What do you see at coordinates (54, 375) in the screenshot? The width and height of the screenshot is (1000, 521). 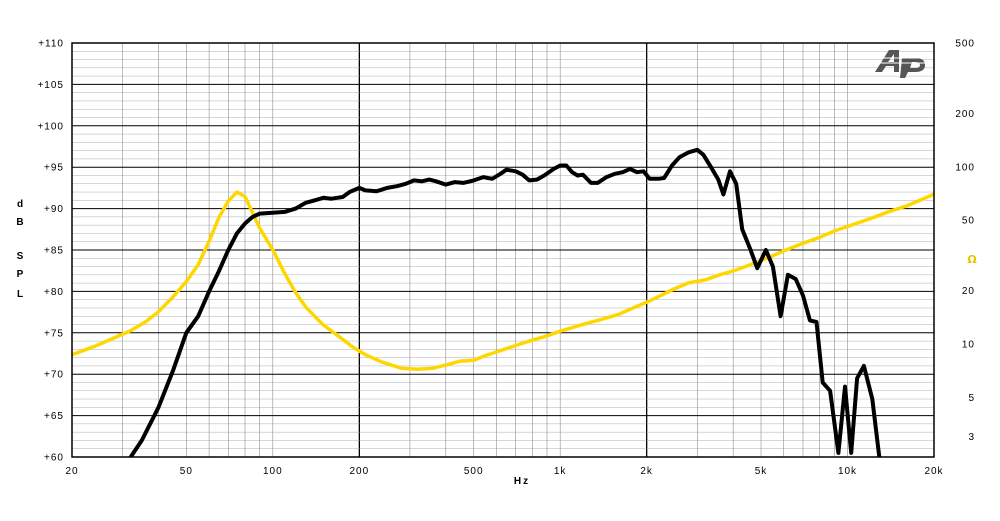 I see `y-tick-label: +70` at bounding box center [54, 375].